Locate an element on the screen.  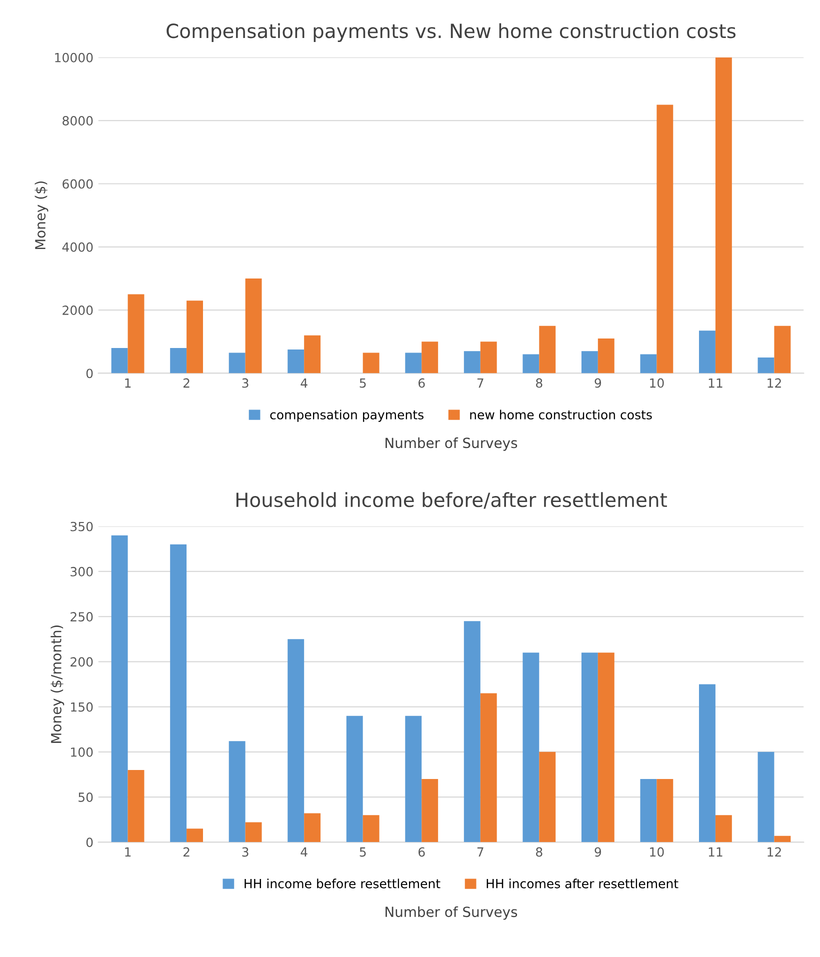
y-tick-label: 100 is located at coordinates (82, 752).